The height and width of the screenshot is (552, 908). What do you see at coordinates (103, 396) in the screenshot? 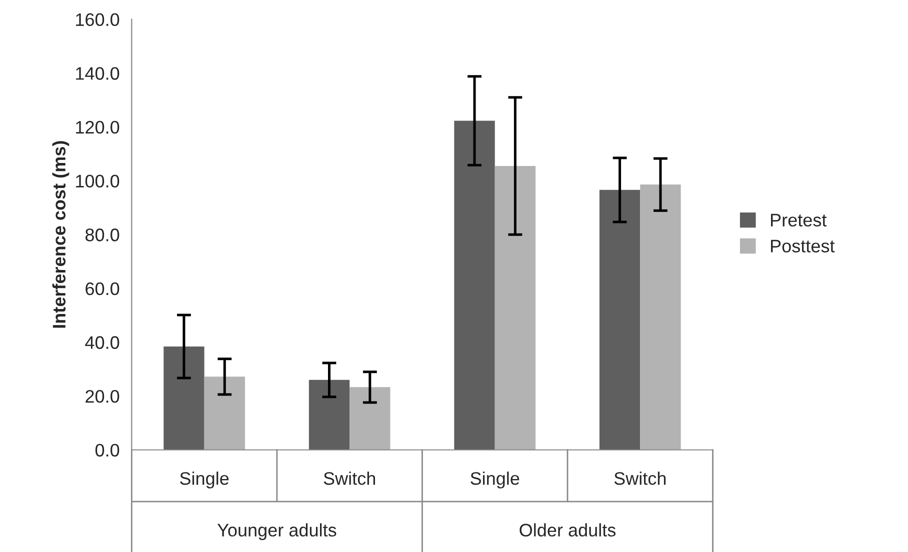
I see `y-tick-label: 20.0` at bounding box center [103, 396].